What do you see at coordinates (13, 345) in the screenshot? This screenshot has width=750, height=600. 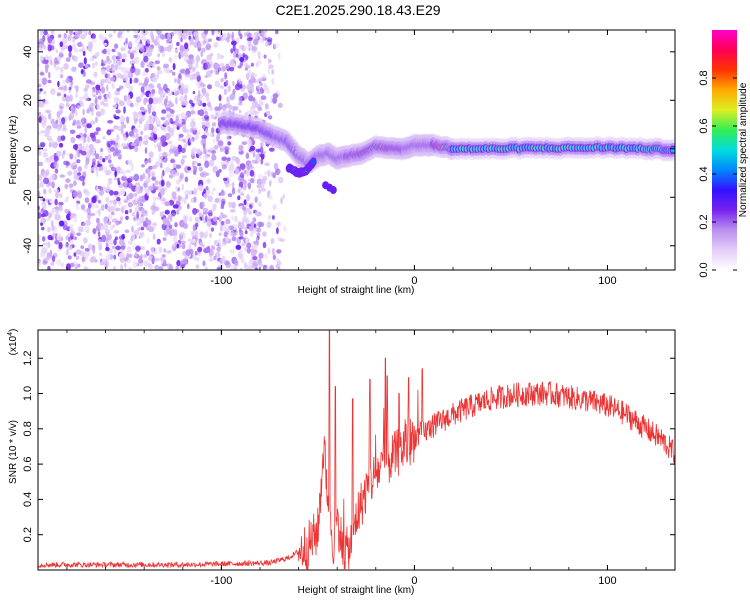 I see `snr-y-scale-label: (x10` at bounding box center [13, 345].